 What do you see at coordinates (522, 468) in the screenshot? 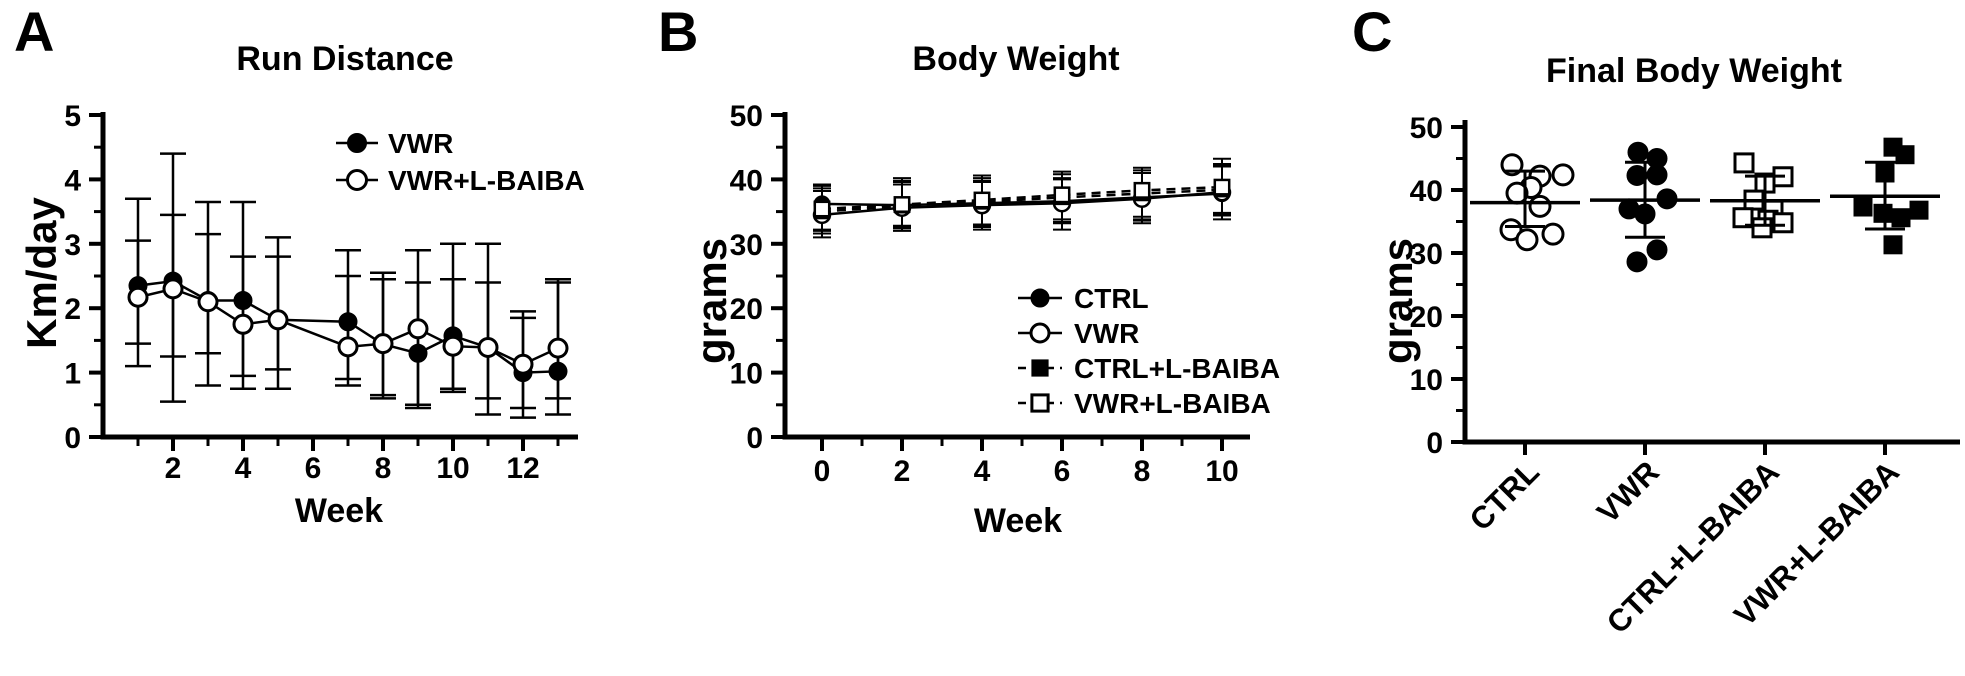
I see `svg-text: 12` at bounding box center [522, 468].